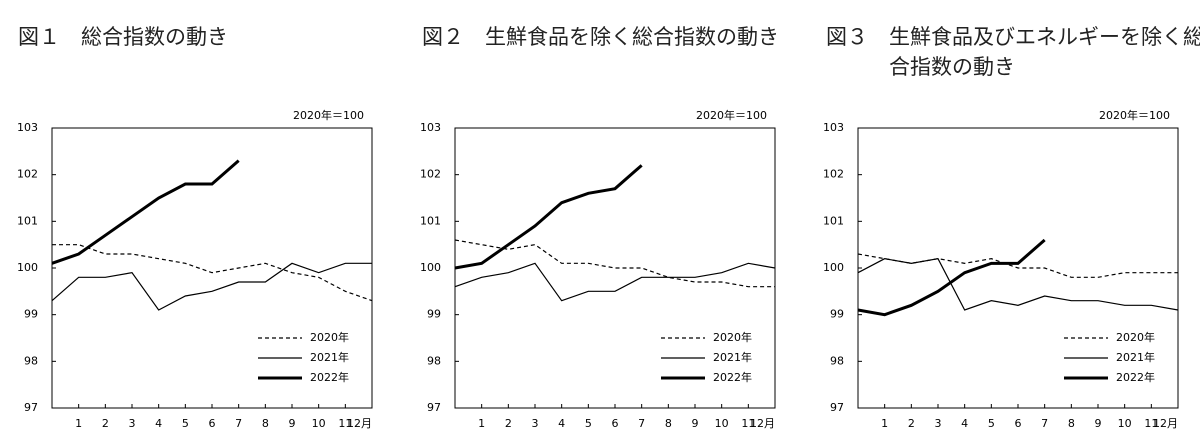 The height and width of the screenshot is (447, 1200). Describe the element at coordinates (1013, 52) in the screenshot. I see `chart-title: 図３ 生鮮食品及びエネルギーを除く総合指数の動き` at that location.